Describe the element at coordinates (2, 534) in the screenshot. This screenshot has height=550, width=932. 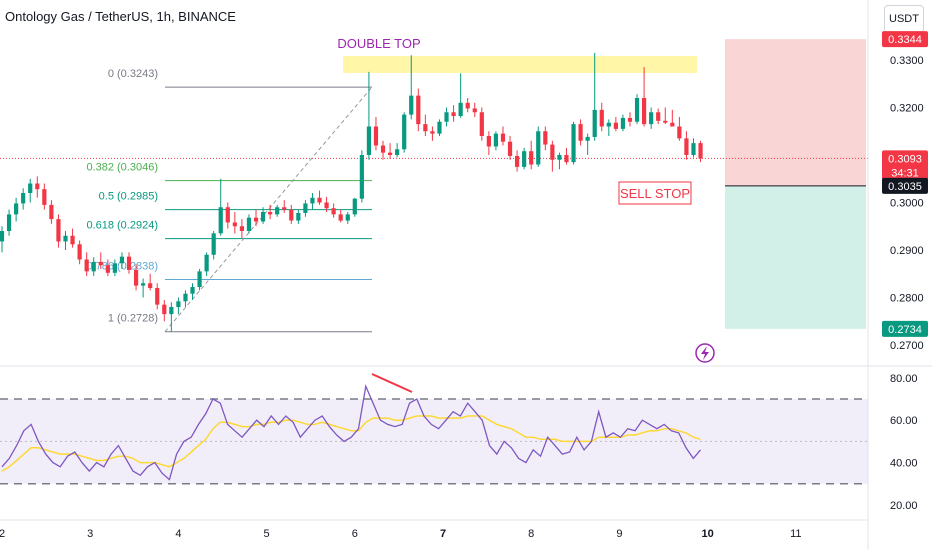
I see `time-tick-label: 2` at that location.